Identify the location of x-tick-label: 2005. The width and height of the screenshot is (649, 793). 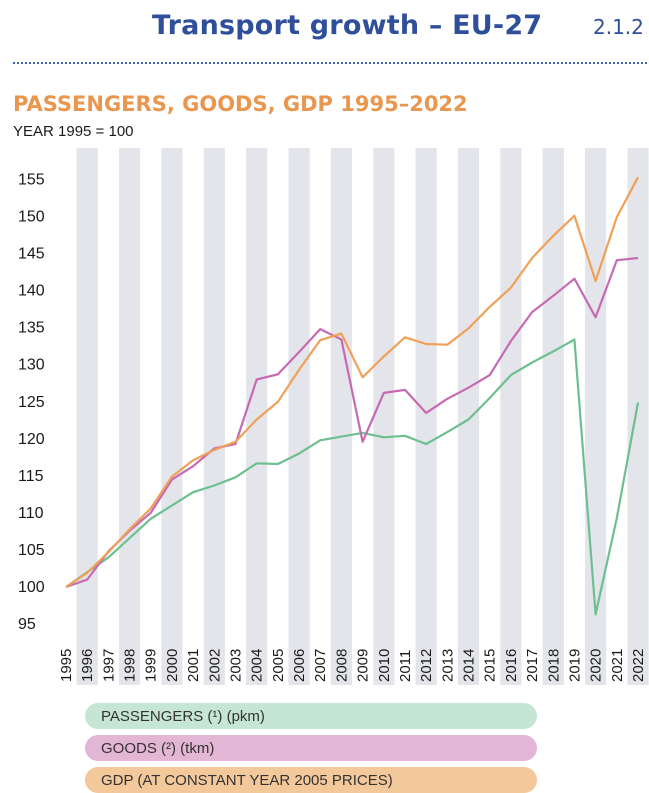
(278, 665).